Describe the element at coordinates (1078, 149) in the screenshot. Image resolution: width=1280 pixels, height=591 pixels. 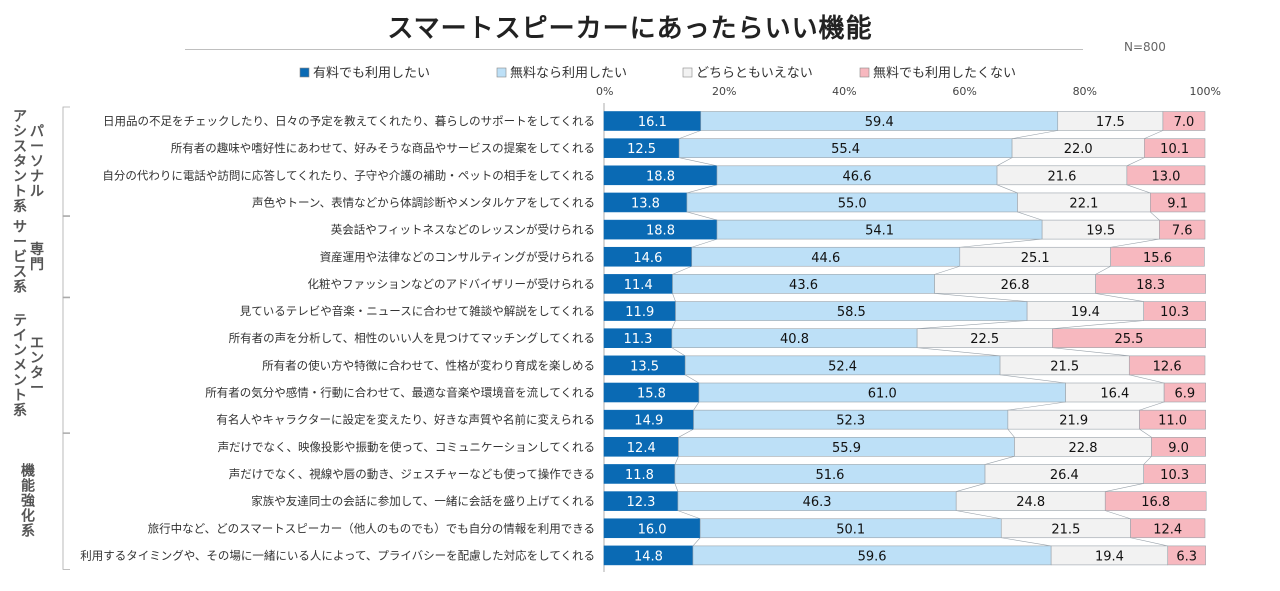
I see `data-label: 22.0` at that location.